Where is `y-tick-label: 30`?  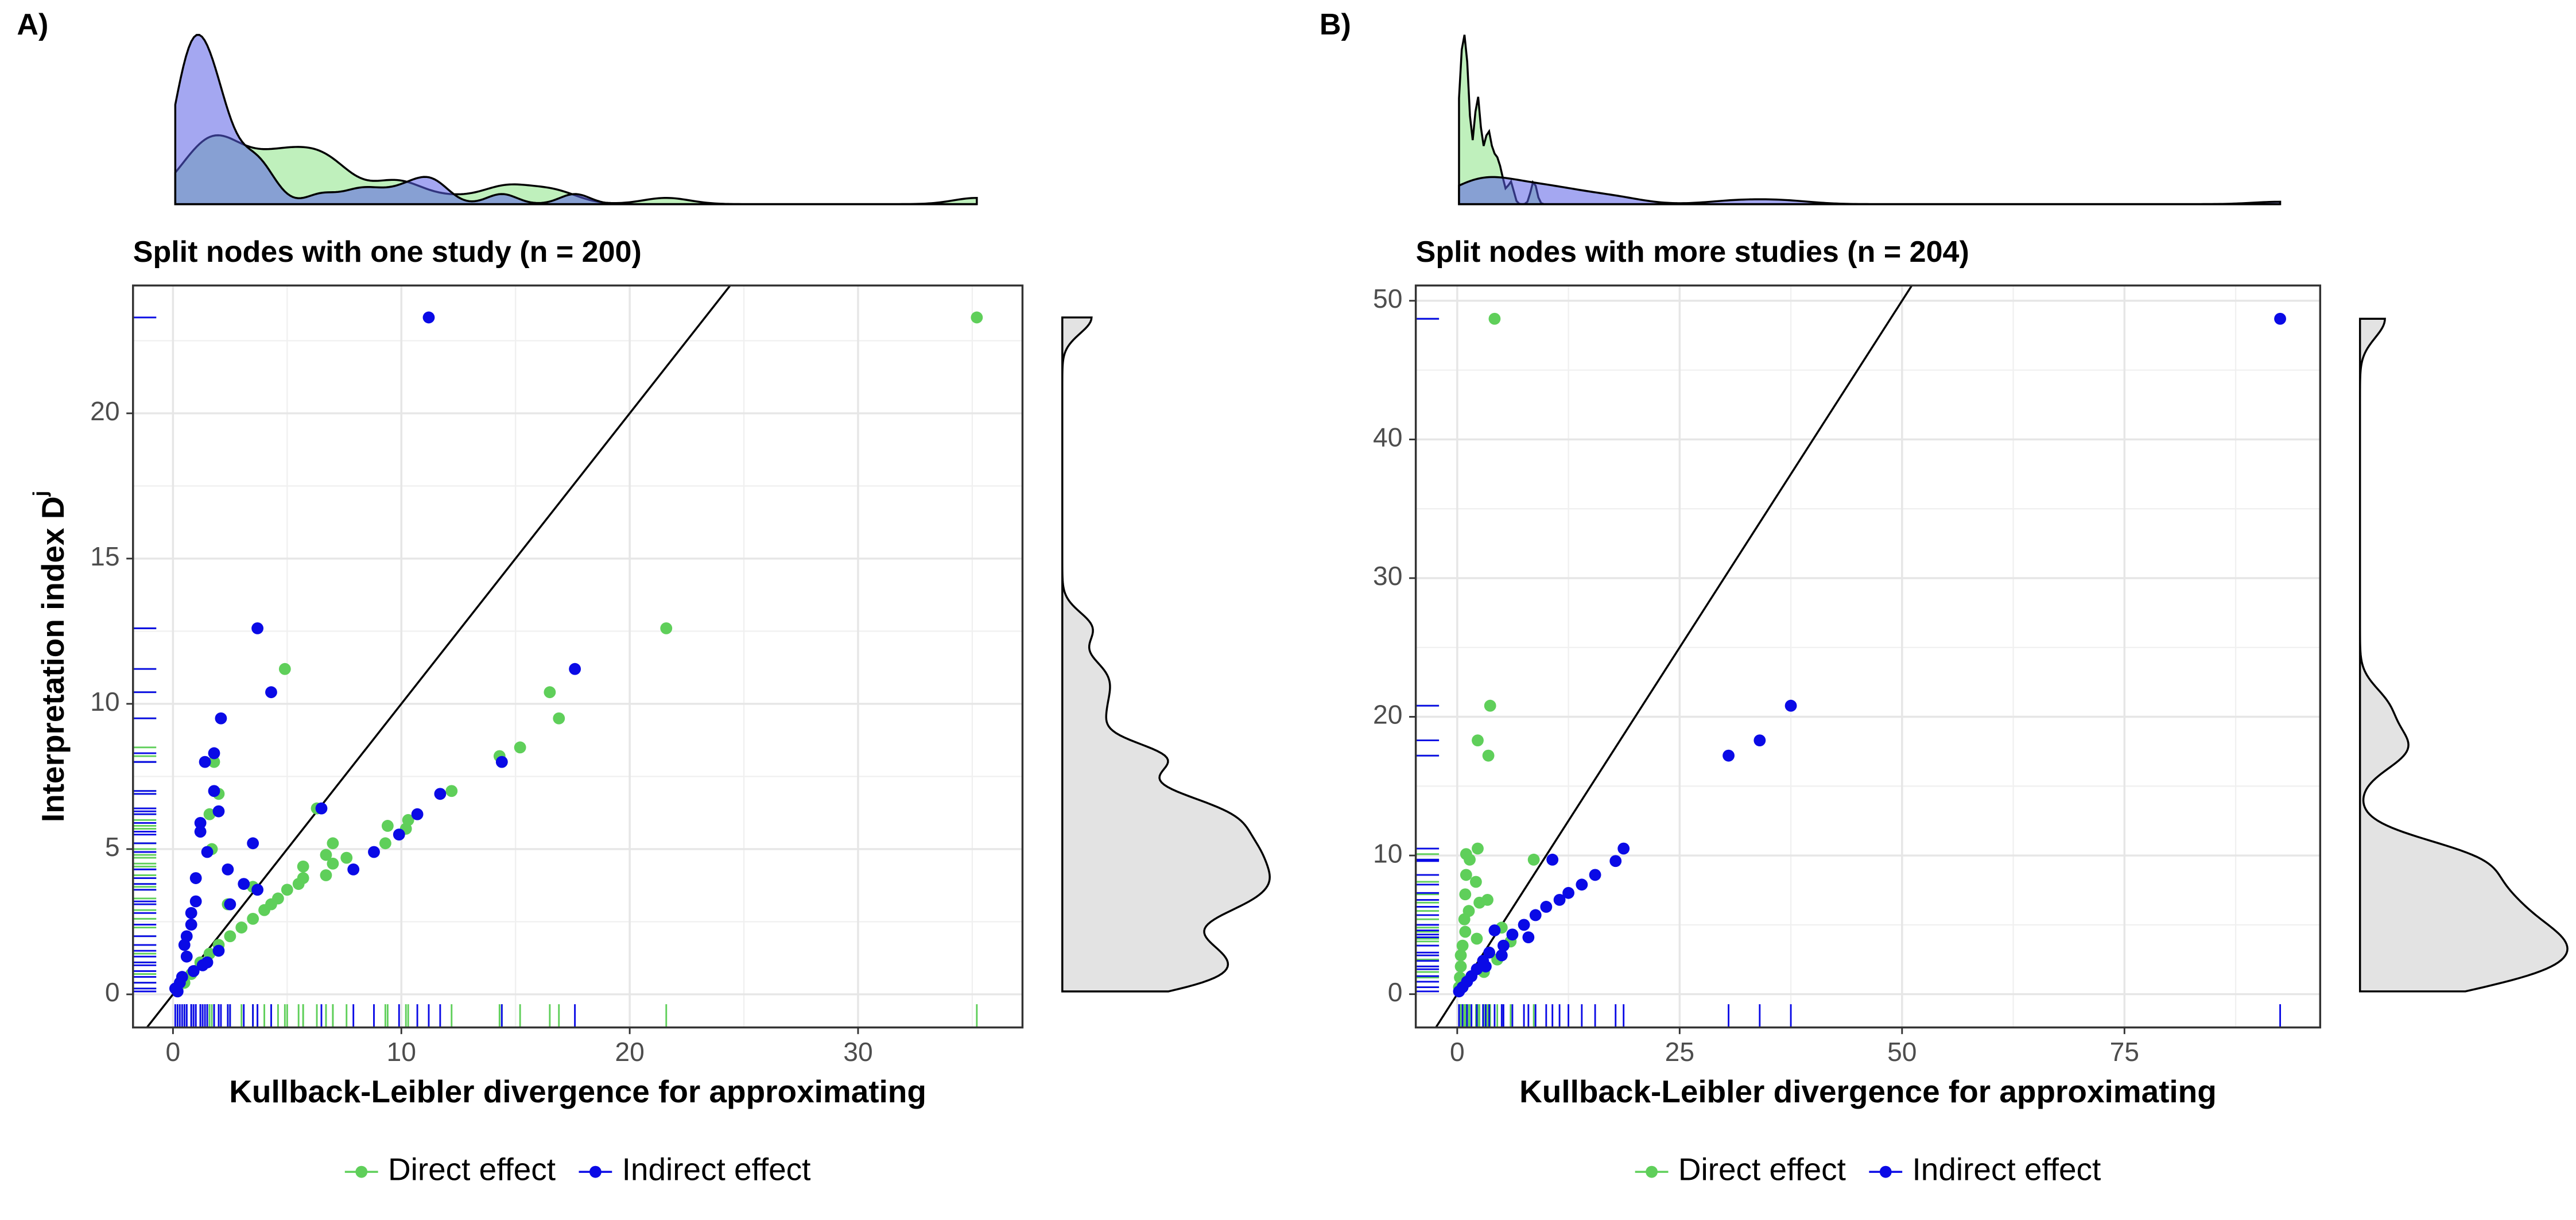 y-tick-label: 30 is located at coordinates (1387, 576).